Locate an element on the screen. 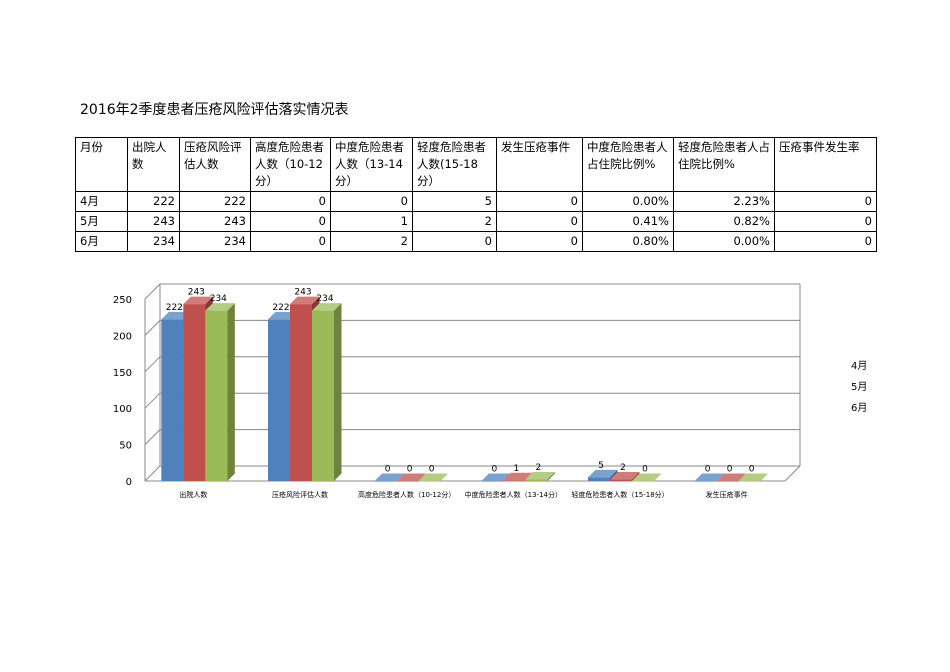 The width and height of the screenshot is (950, 672). table-cell: 2 is located at coordinates (371, 241).